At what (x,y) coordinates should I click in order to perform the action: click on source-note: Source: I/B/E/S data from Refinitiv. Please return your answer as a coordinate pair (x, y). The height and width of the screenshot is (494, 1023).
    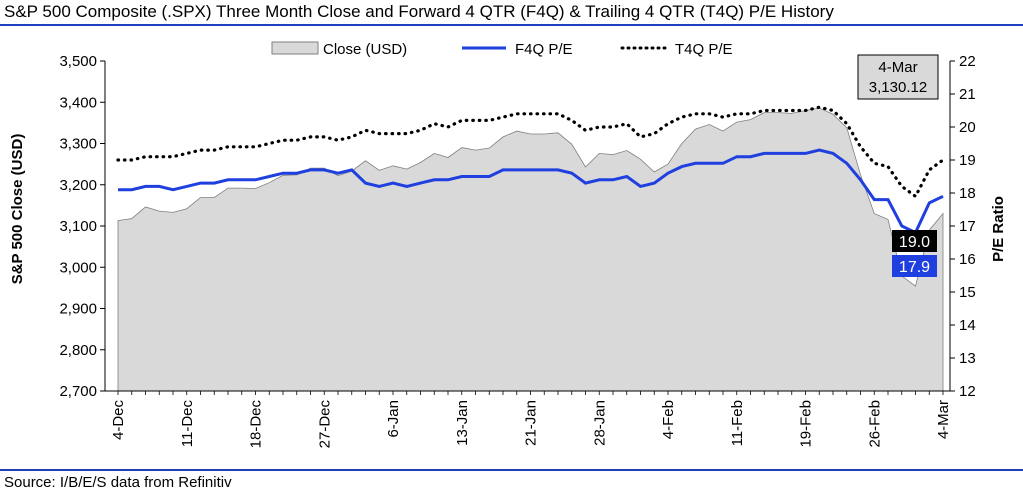
    Looking at the image, I should click on (118, 482).